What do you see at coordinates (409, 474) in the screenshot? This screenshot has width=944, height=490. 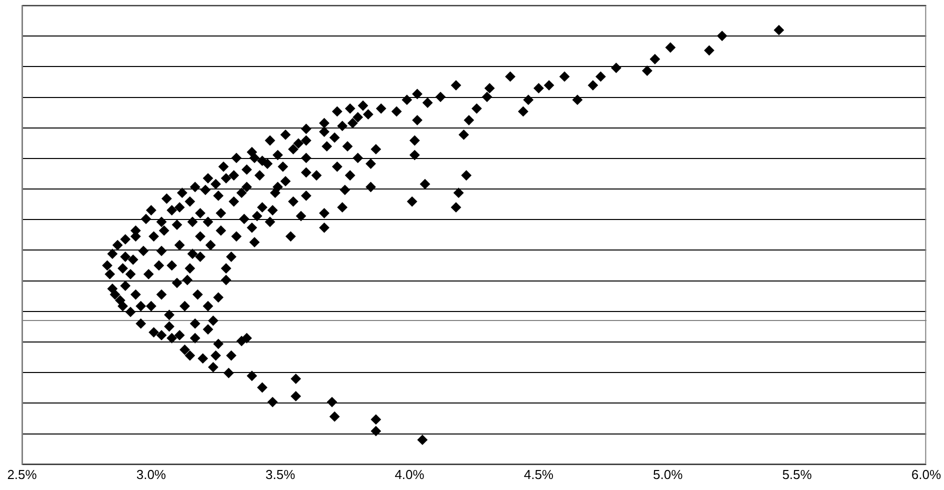 I see `x-tick-label: 4.0%` at bounding box center [409, 474].